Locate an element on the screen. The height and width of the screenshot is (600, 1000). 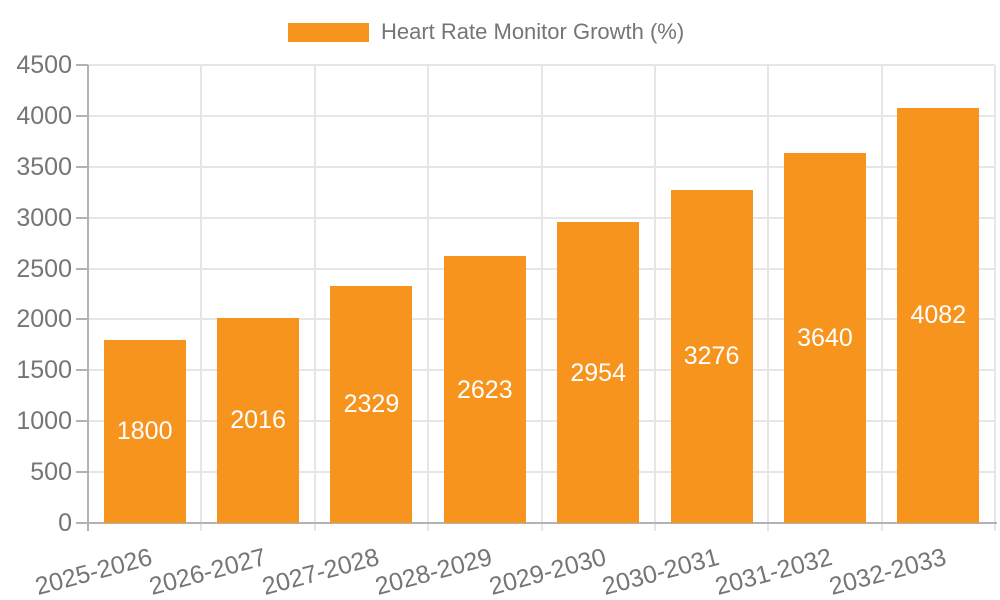
bar-2026-2027 is located at coordinates (258, 420).